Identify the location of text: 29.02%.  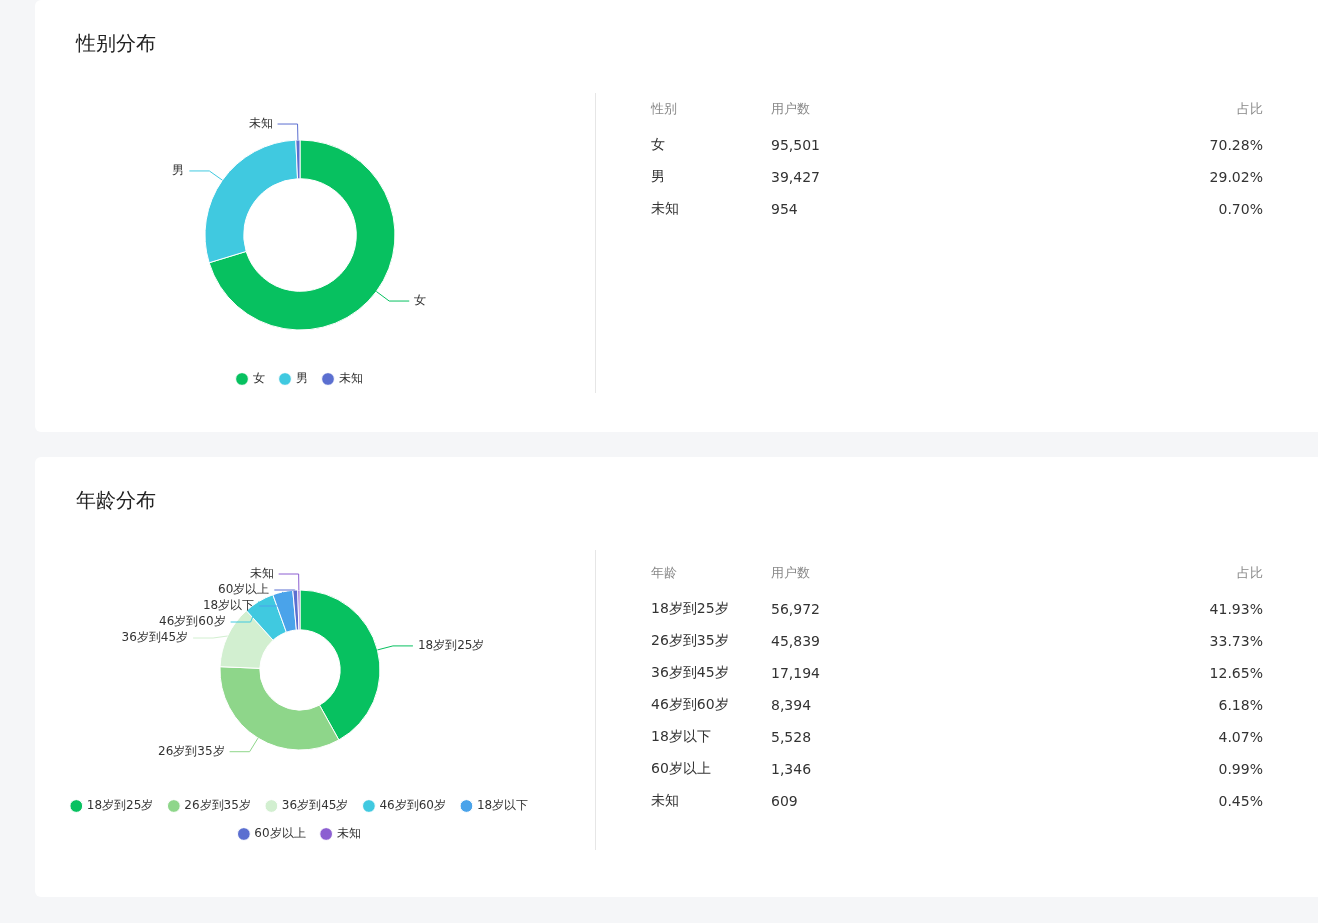
(1235, 177).